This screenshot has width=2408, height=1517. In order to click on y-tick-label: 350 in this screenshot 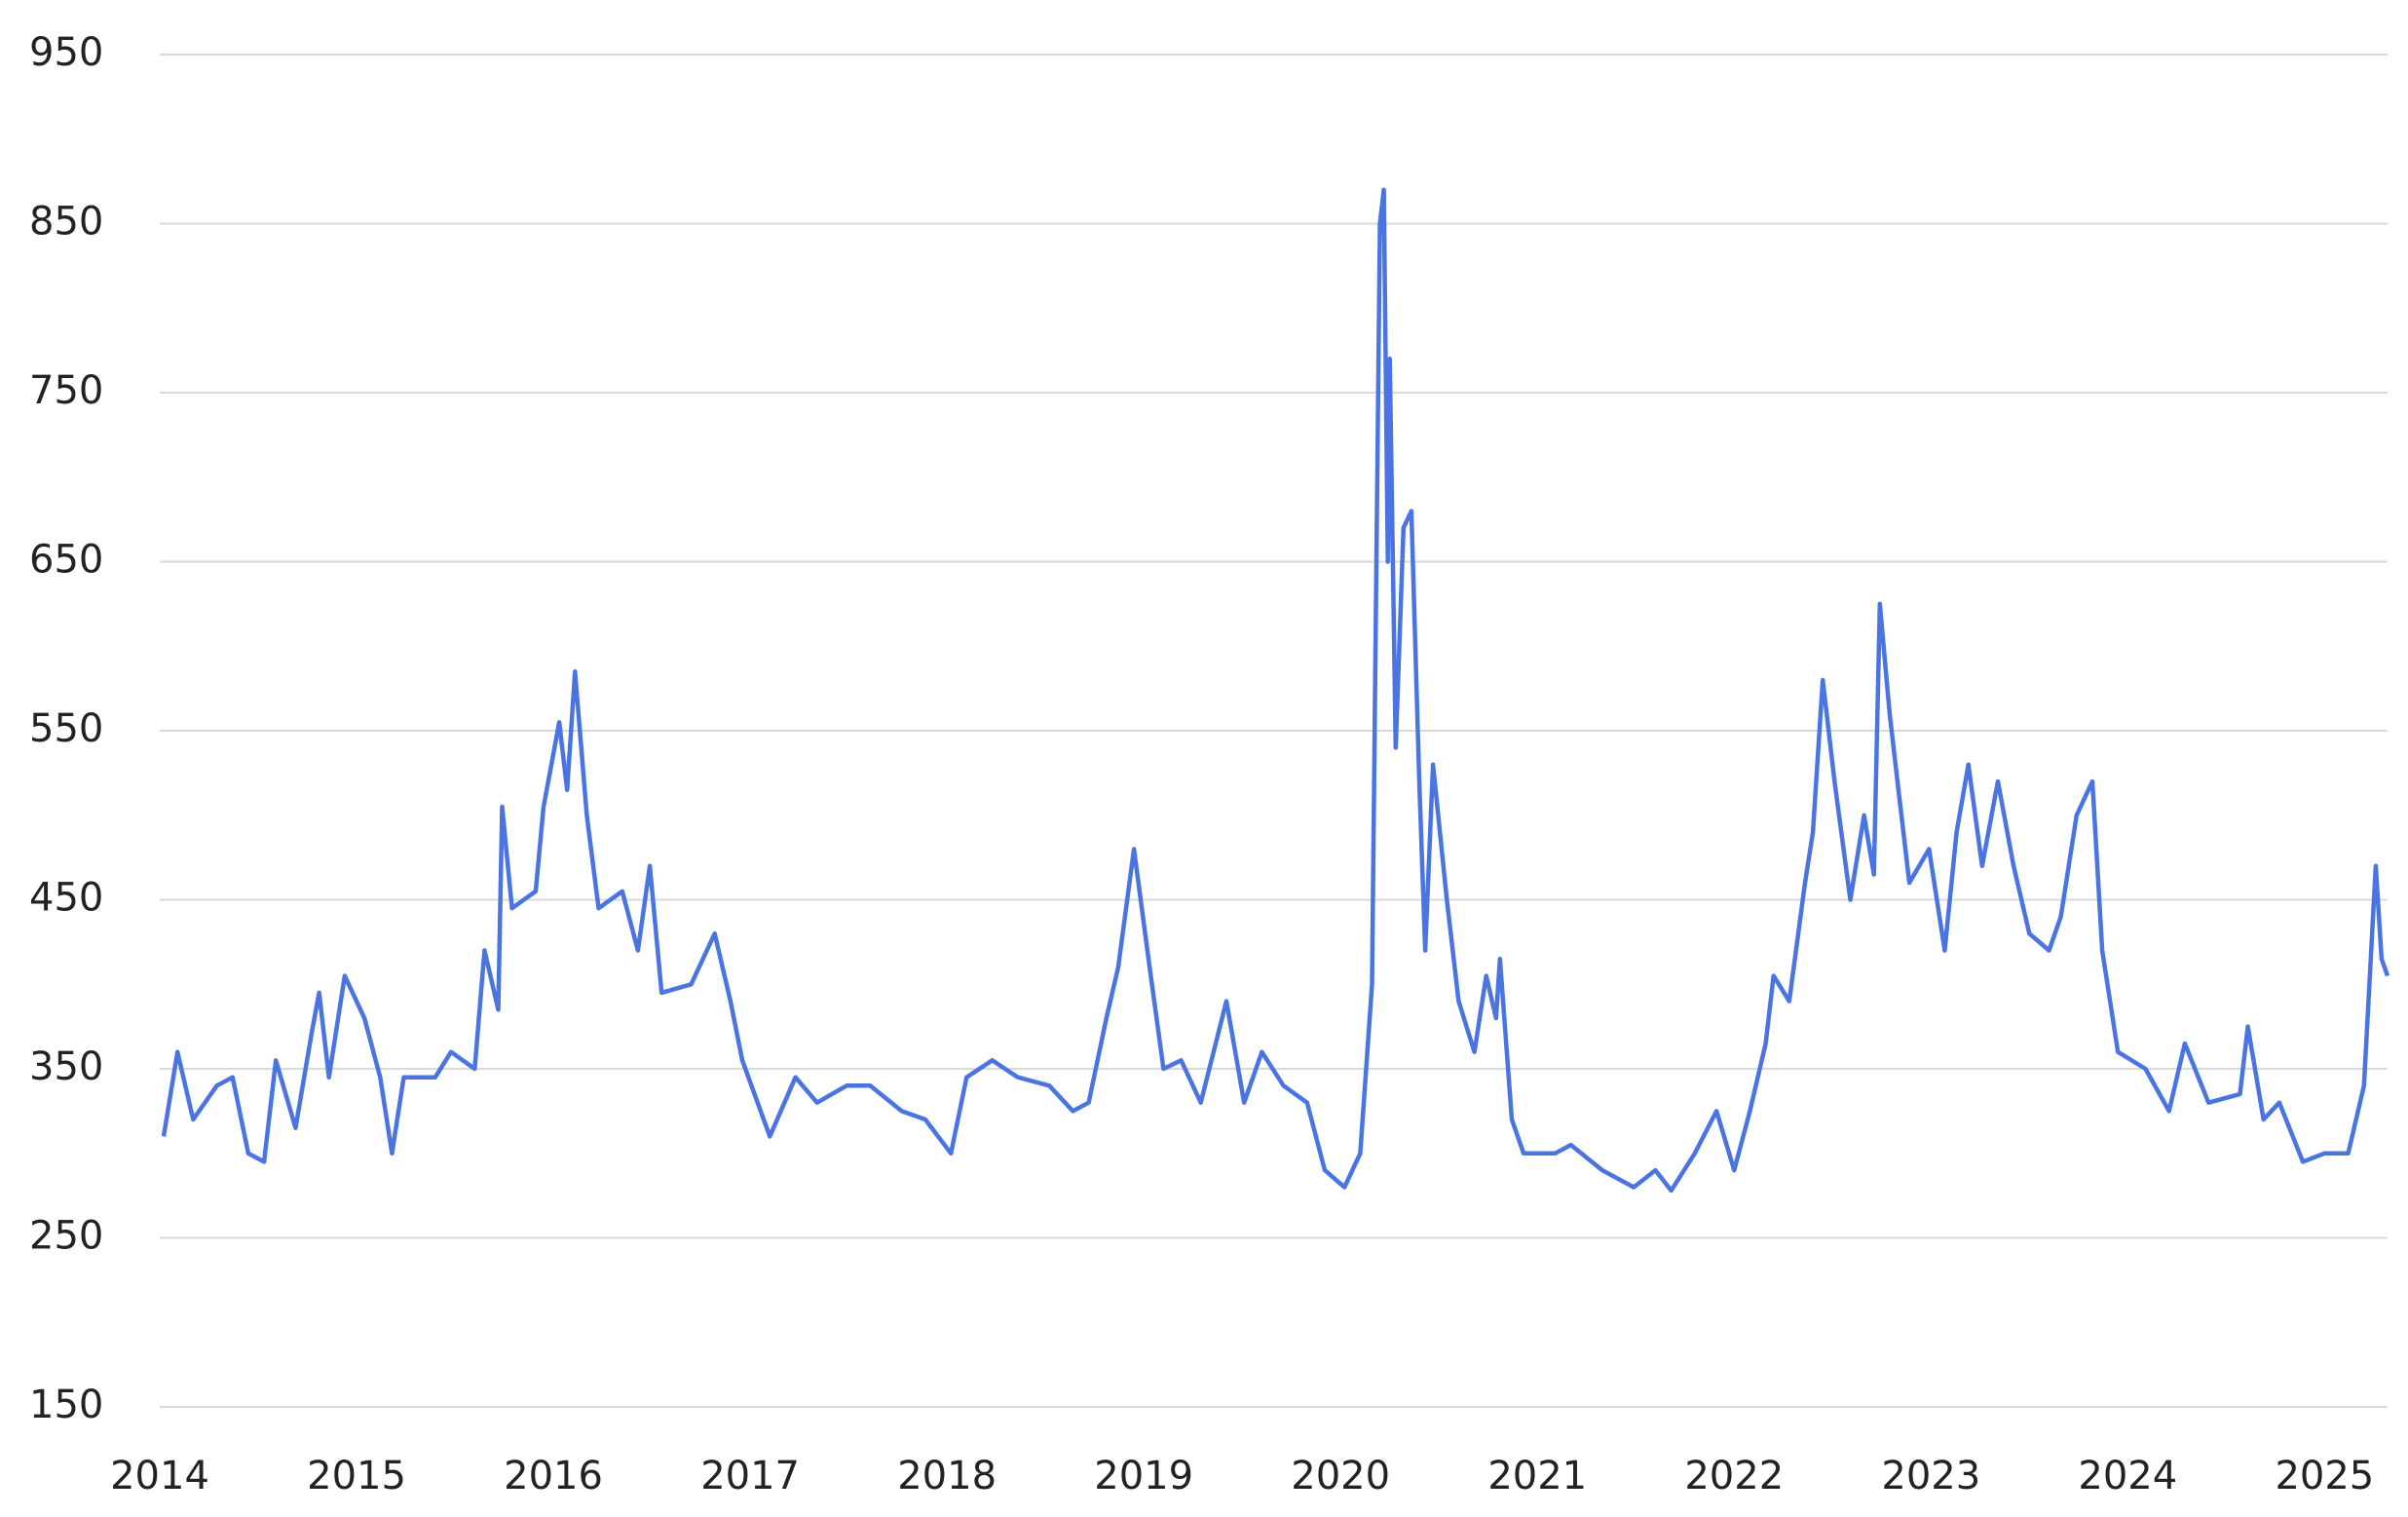, I will do `click(66, 1066)`.